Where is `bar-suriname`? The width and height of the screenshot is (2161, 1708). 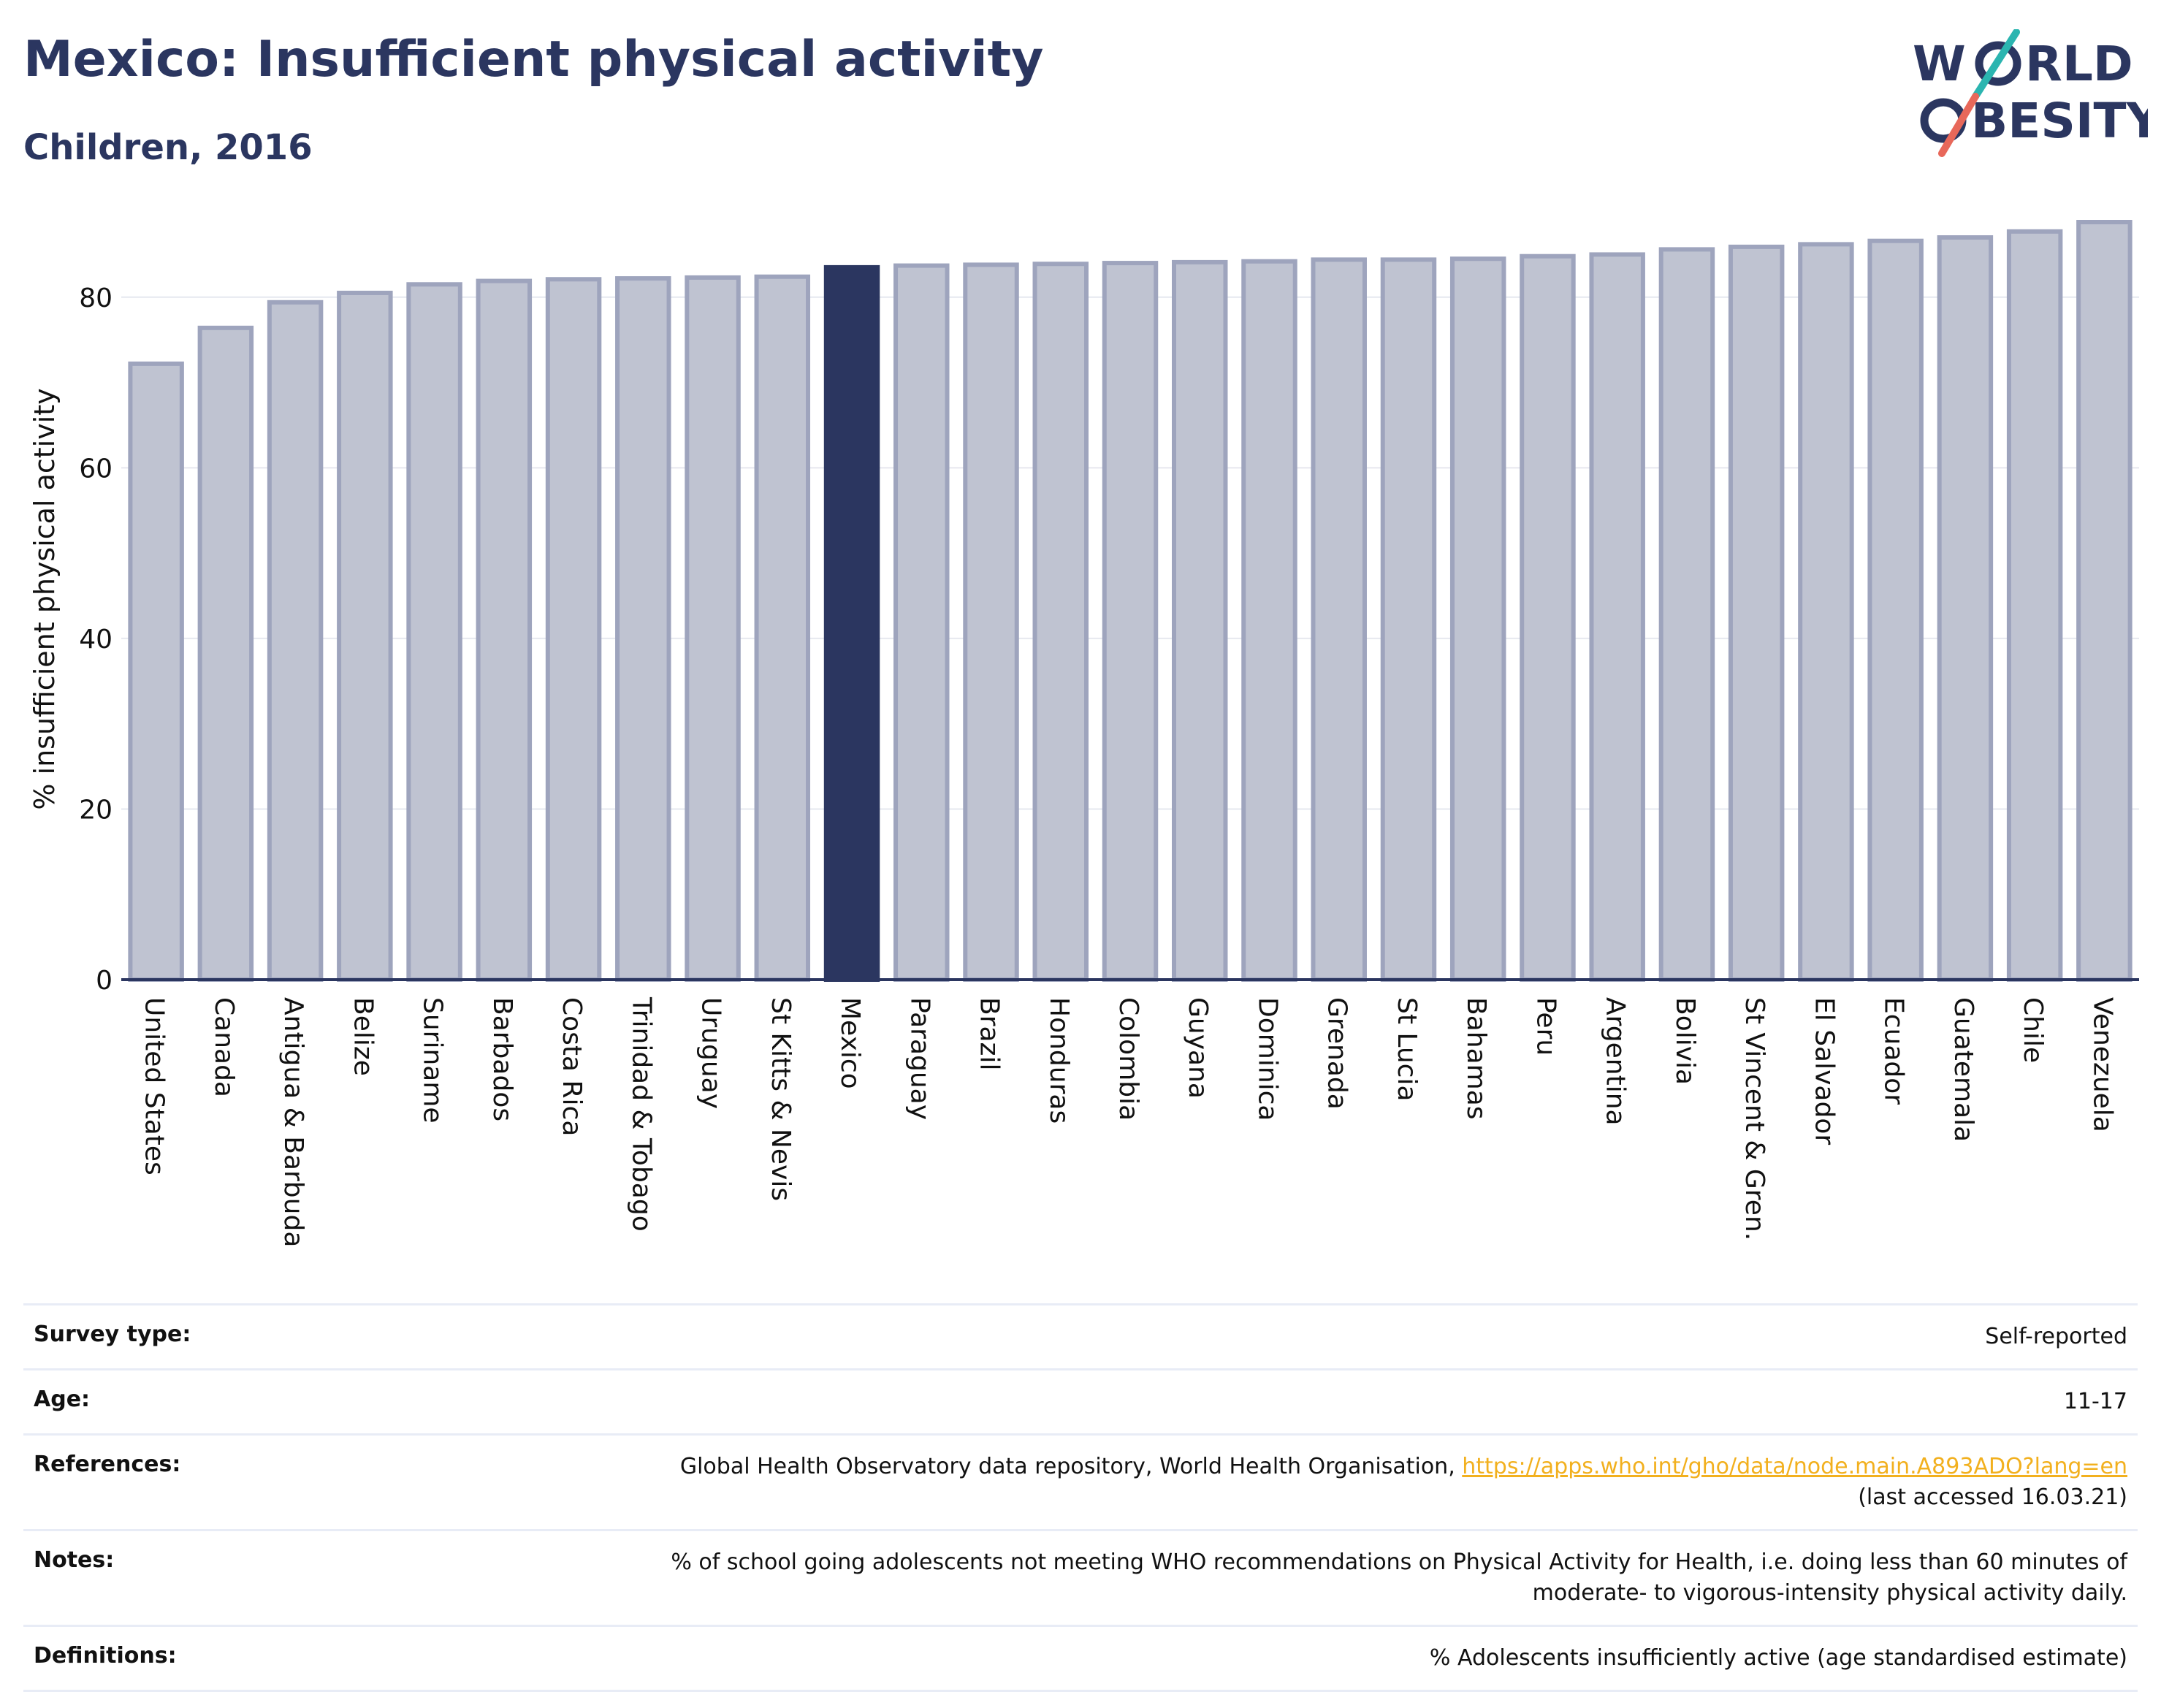
bar-suriname is located at coordinates (434, 632).